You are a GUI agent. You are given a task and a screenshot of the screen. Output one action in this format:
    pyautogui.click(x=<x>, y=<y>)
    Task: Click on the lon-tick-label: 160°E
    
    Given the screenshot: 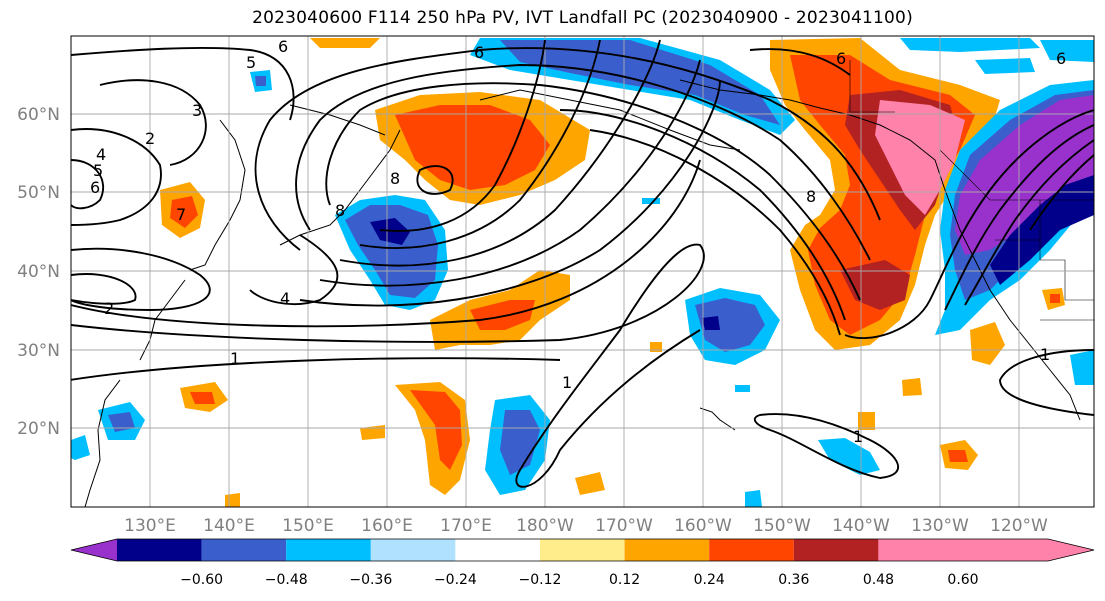 What is the action you would take?
    pyautogui.click(x=387, y=526)
    